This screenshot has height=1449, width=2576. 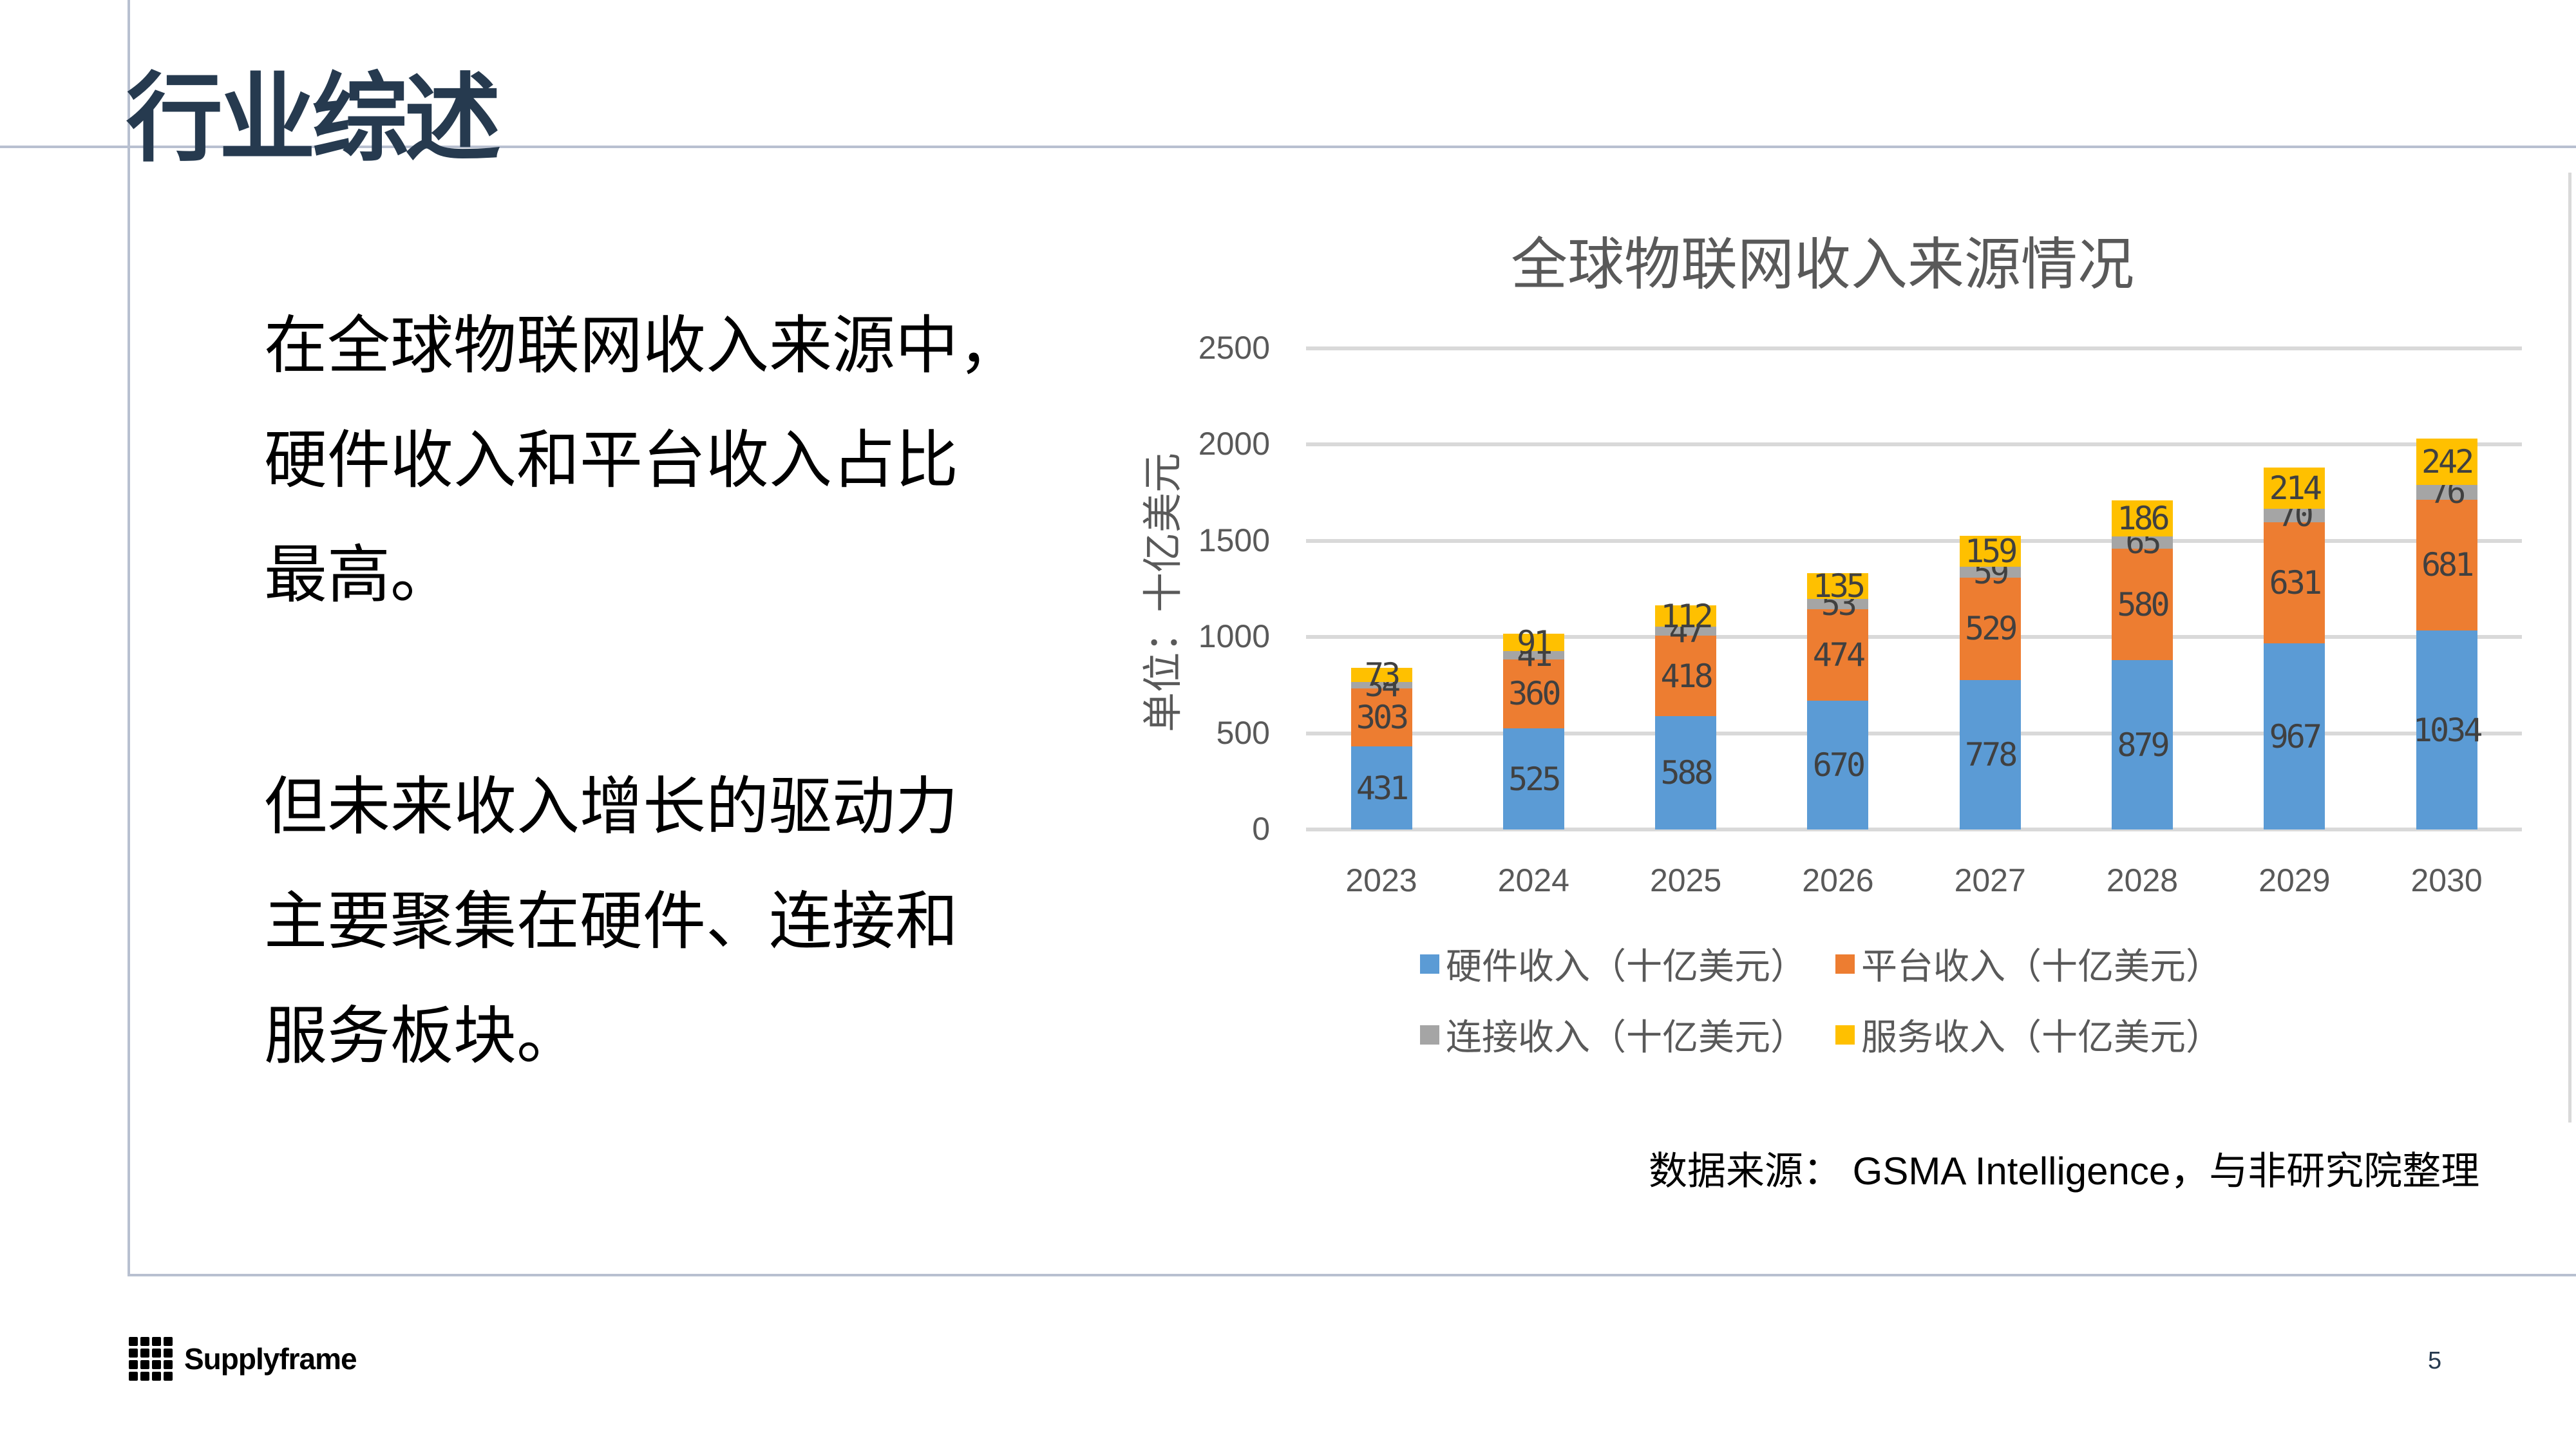 What do you see at coordinates (1234, 636) in the screenshot?
I see `y-tick-label: 1000` at bounding box center [1234, 636].